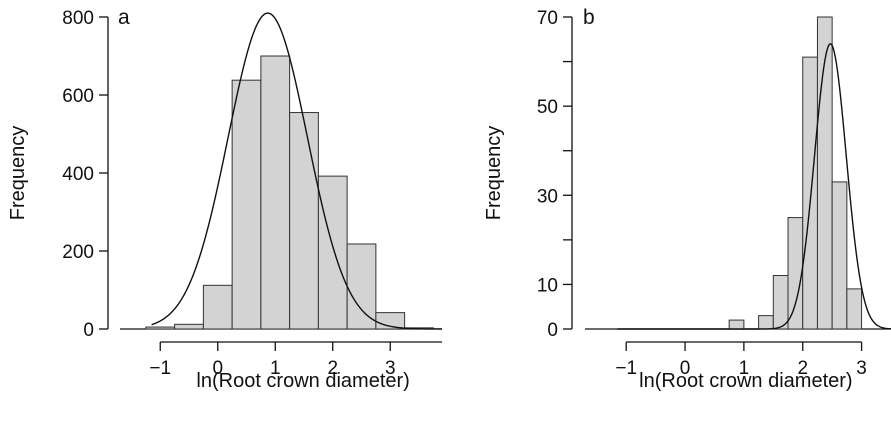 Image resolution: width=891 pixels, height=421 pixels. Describe the element at coordinates (124, 17) in the screenshot. I see `panel-label: a` at that location.